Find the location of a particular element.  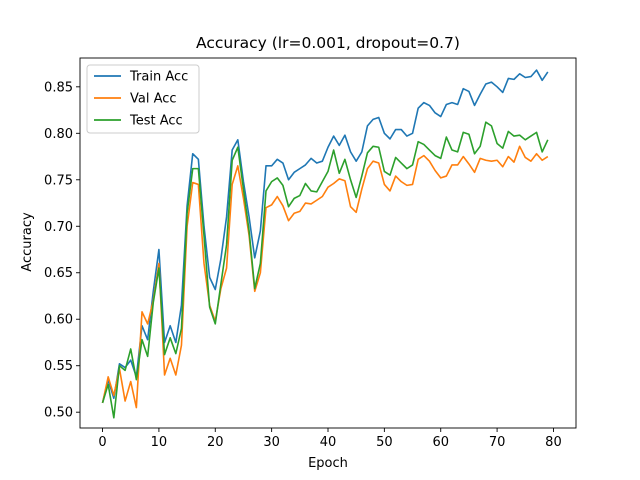

x-tick-label: 20 is located at coordinates (215, 442).